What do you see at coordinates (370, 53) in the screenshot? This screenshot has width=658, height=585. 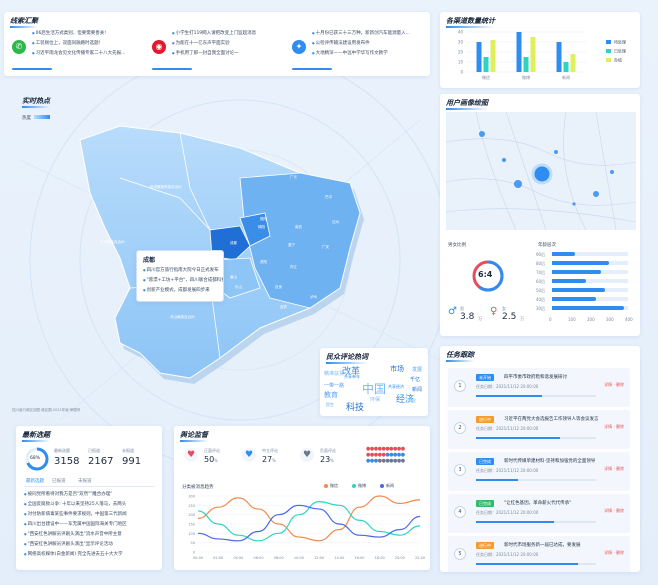 I see `clue-item: 大地精深——中远中学华写作文教学` at bounding box center [370, 53].